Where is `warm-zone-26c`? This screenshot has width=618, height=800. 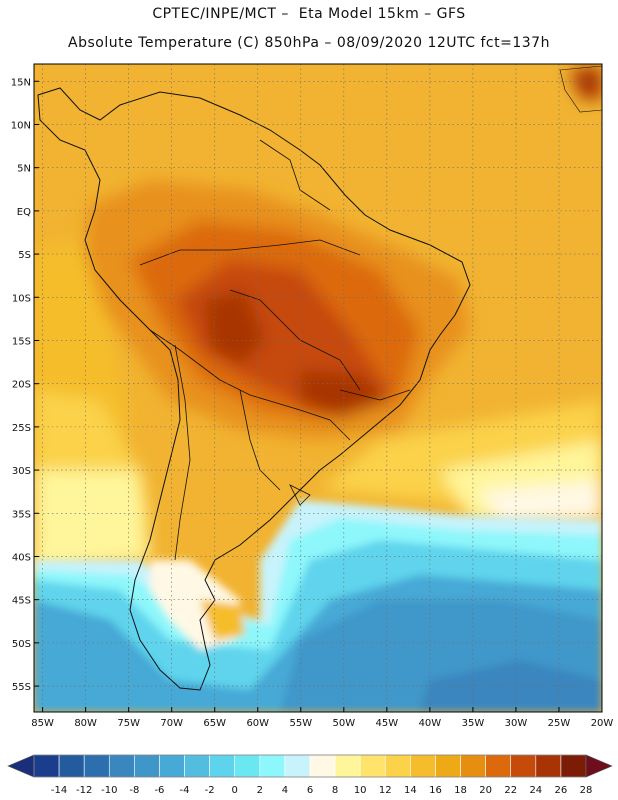 warm-zone-26c is located at coordinates (586, 83).